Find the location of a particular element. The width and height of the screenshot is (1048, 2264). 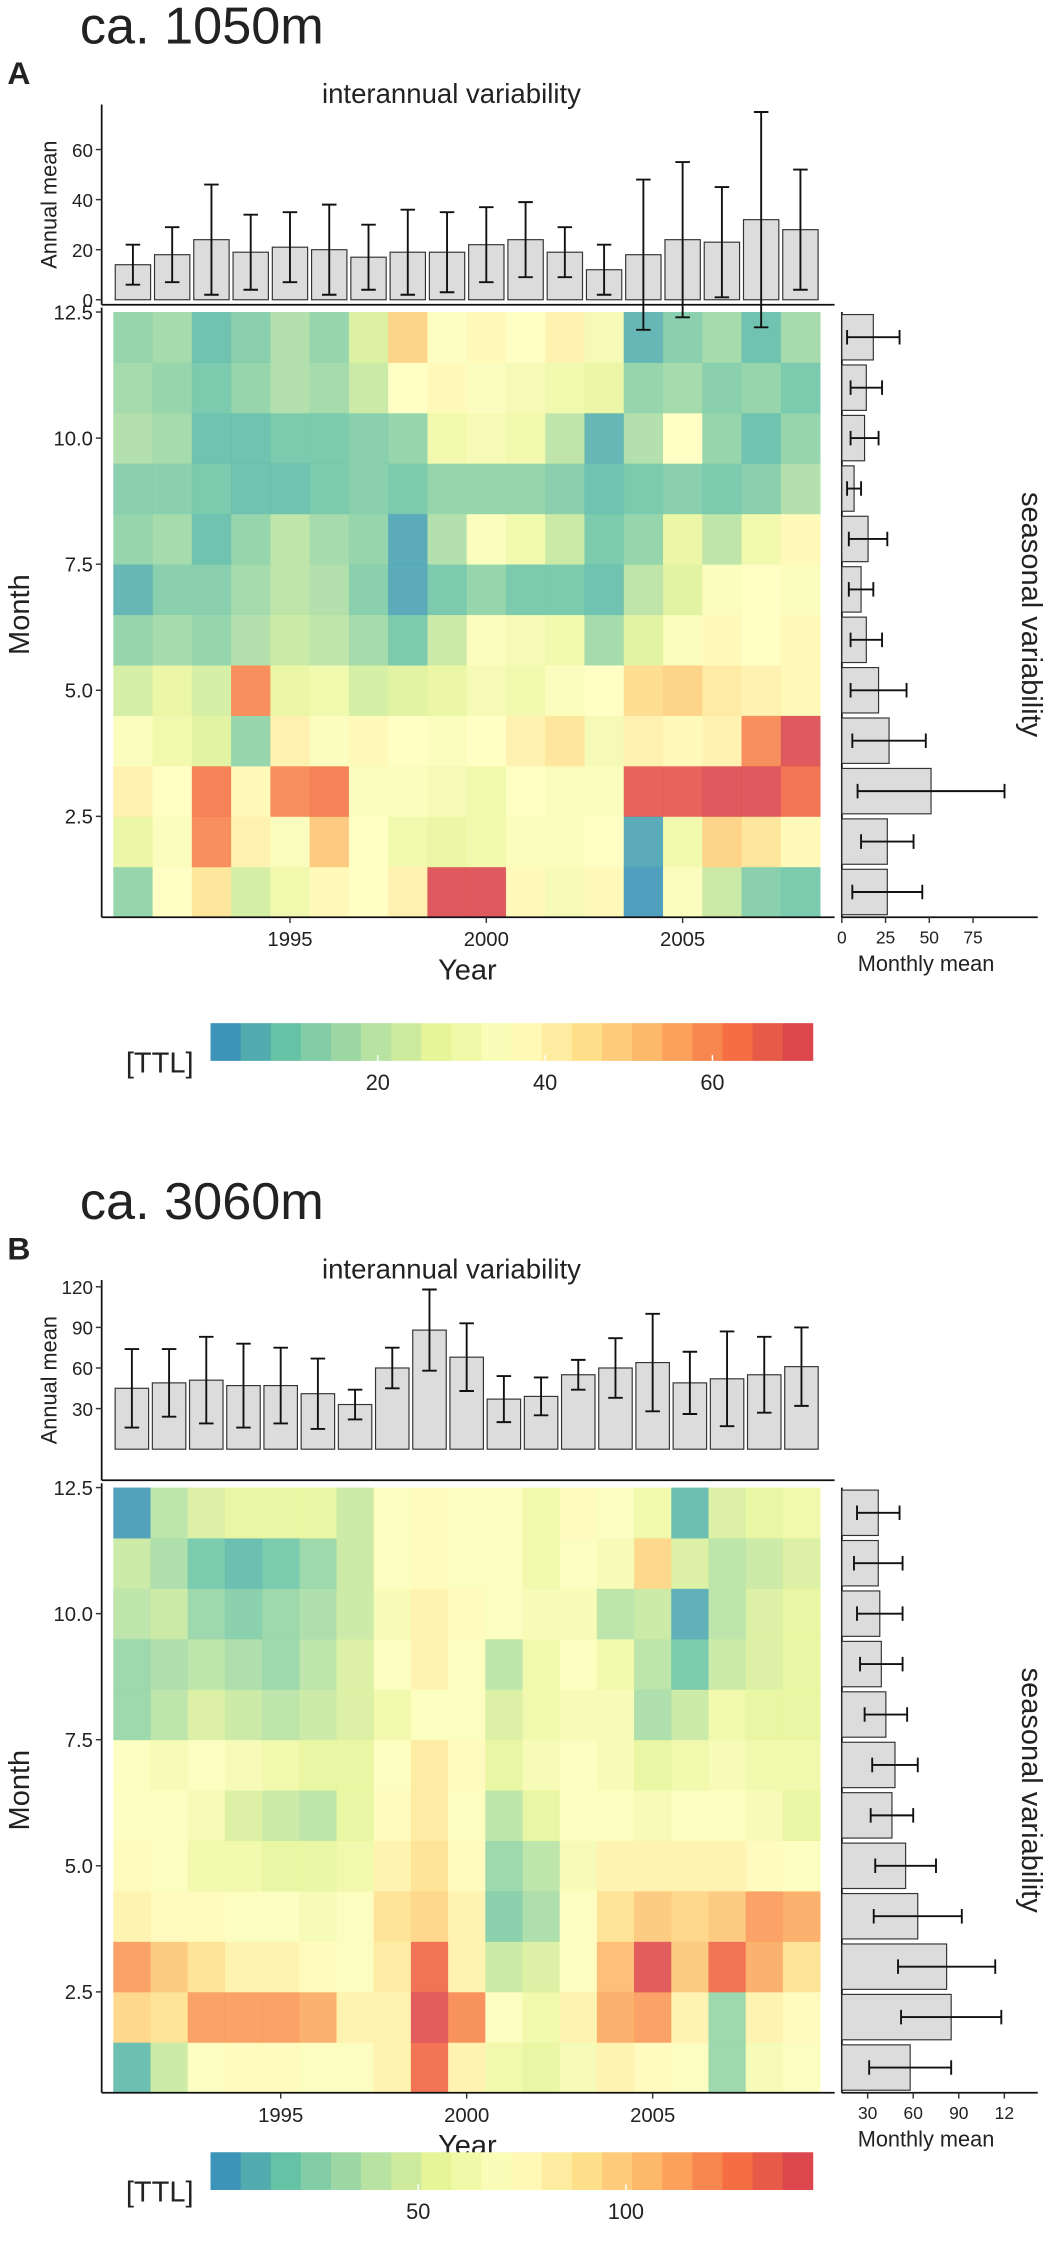

y-tick-label: 12.5 is located at coordinates (73, 1489).